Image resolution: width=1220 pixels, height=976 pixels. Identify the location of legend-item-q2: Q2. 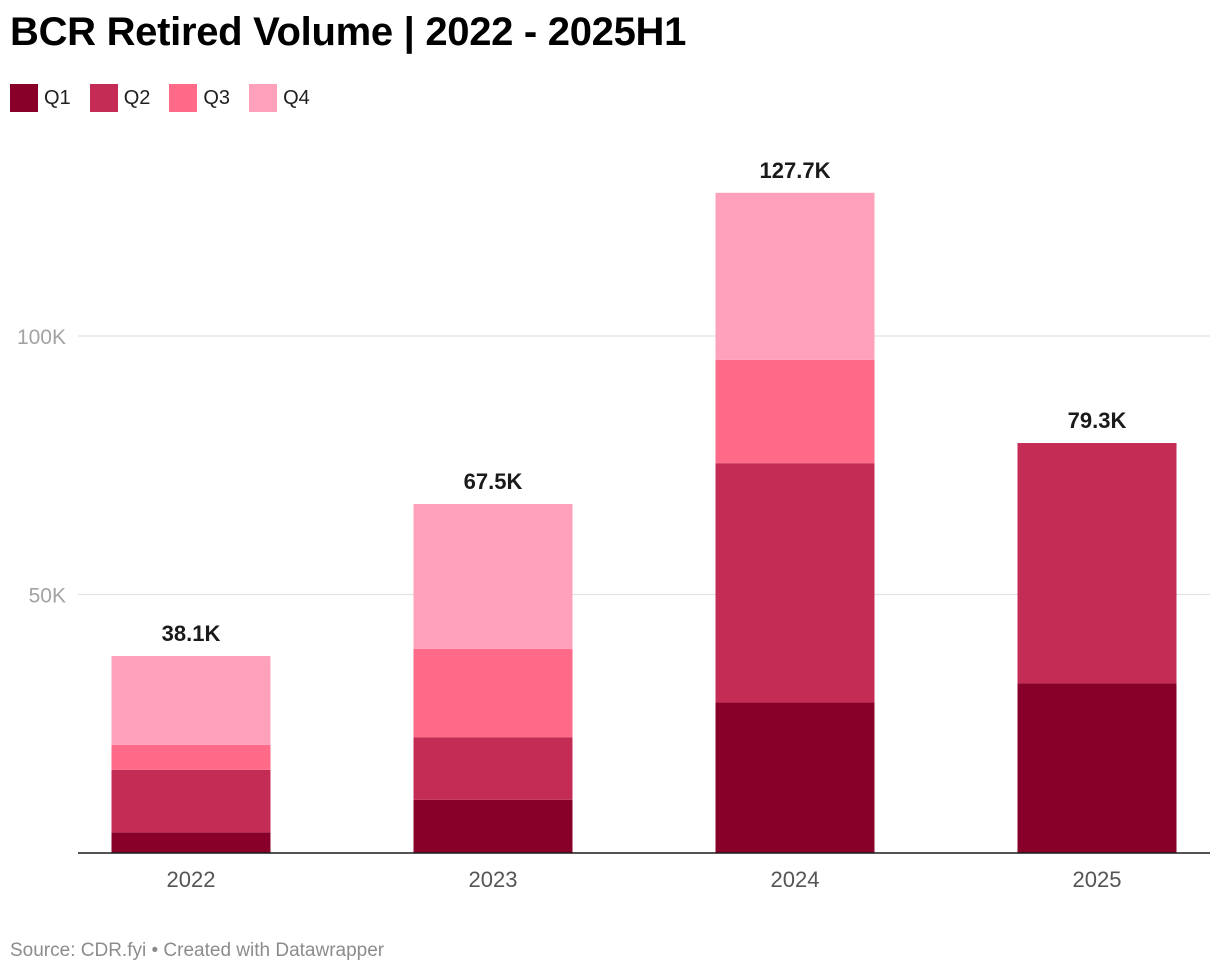
(120, 98).